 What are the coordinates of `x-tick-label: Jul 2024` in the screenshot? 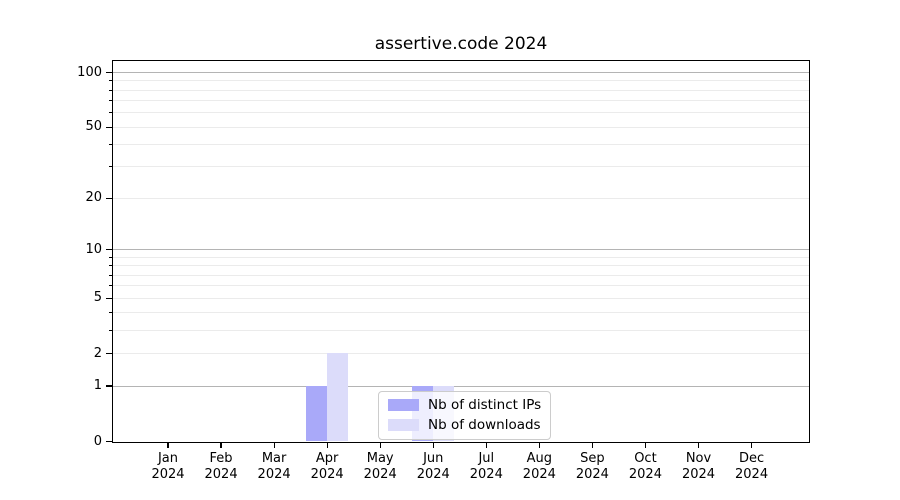 It's located at (486, 466).